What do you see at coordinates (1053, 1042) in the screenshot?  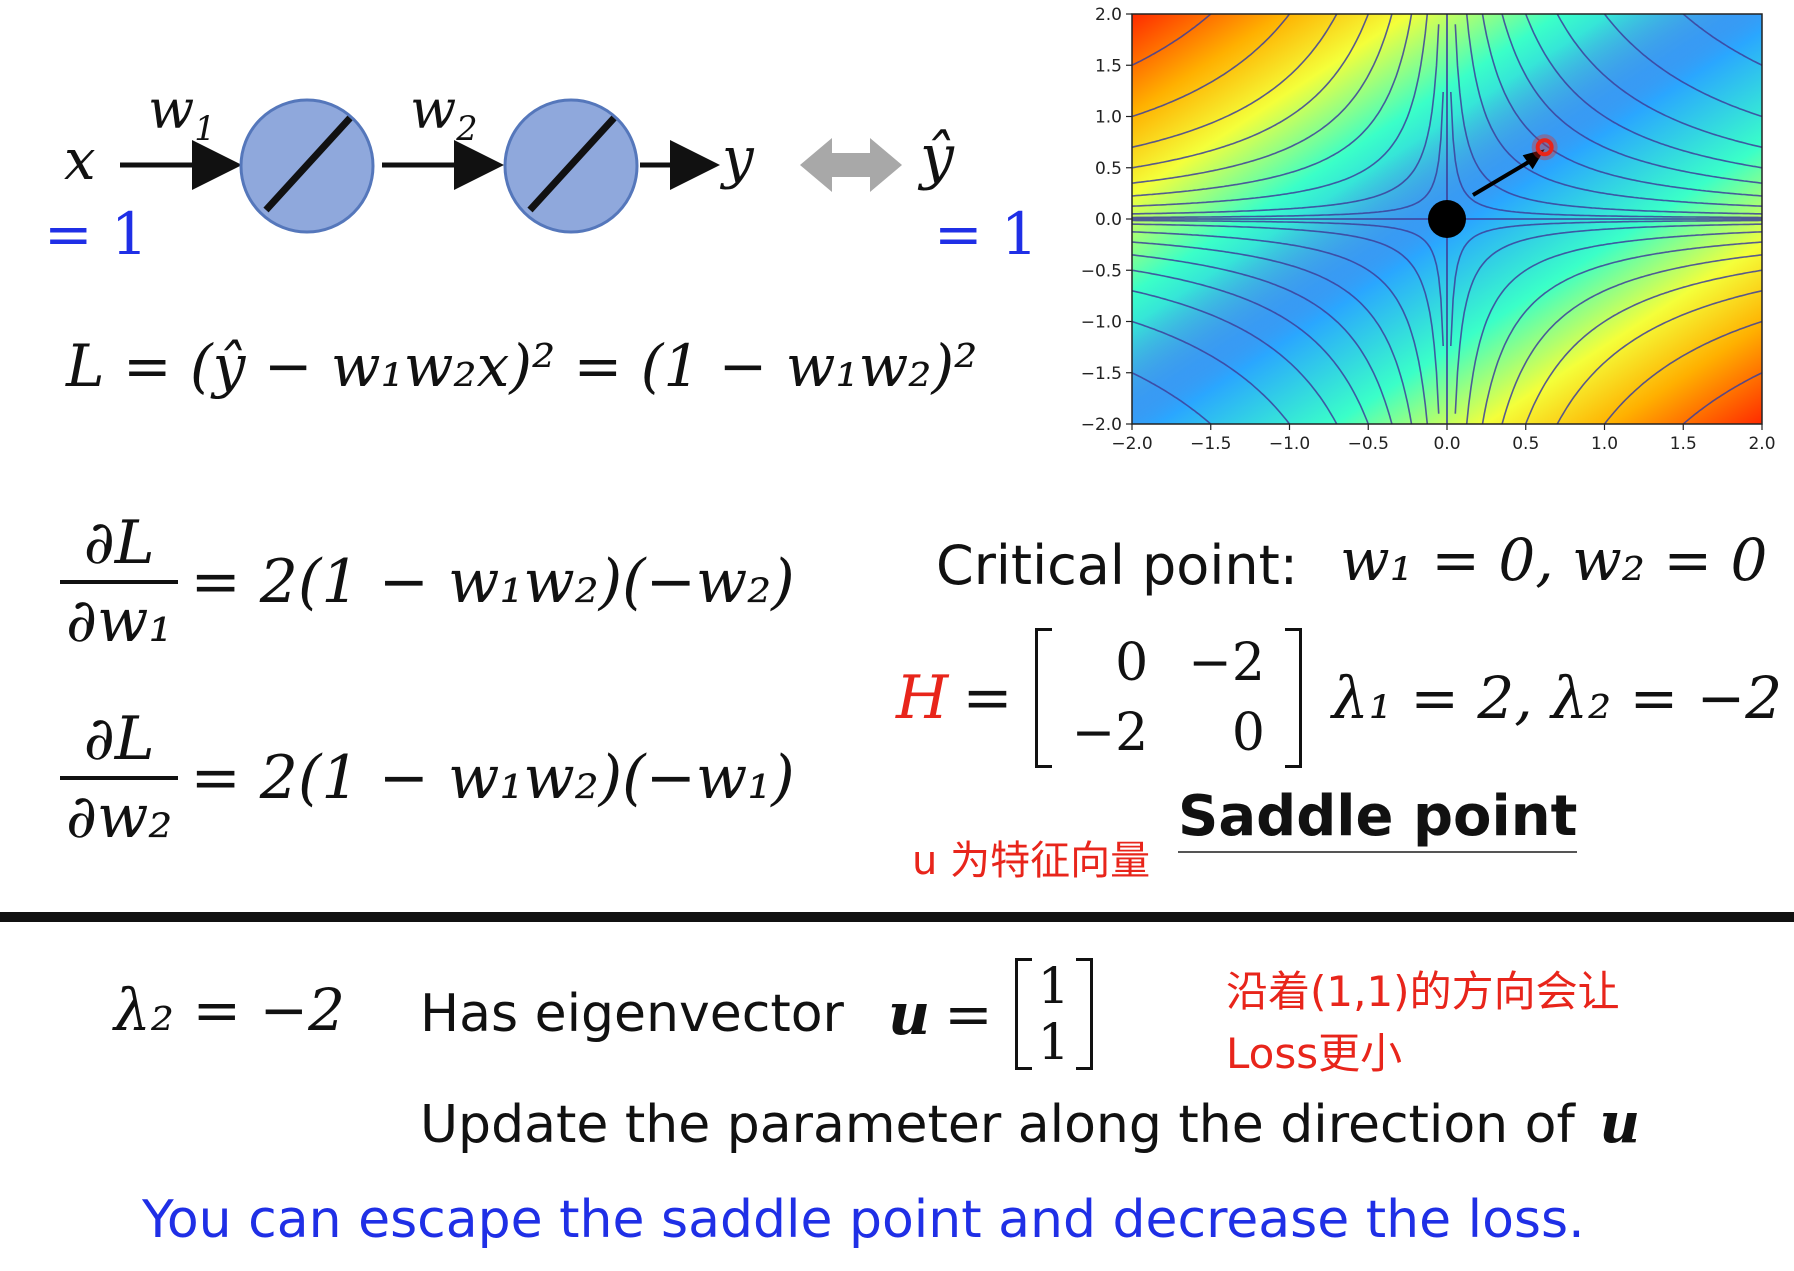 I see `eigenvector-u2: 1` at bounding box center [1053, 1042].